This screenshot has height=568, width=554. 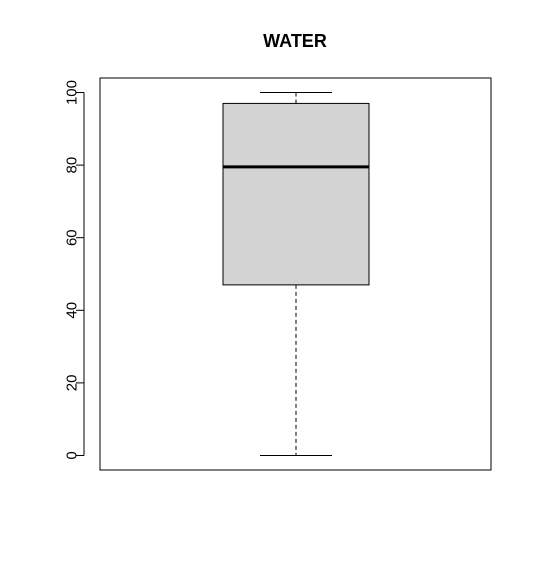 I want to click on y-tick-label: 0, so click(x=71, y=455).